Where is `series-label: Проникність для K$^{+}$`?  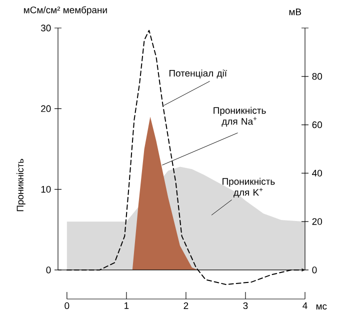 series-label: Проникність для K$^{+}$ is located at coordinates (248, 188).